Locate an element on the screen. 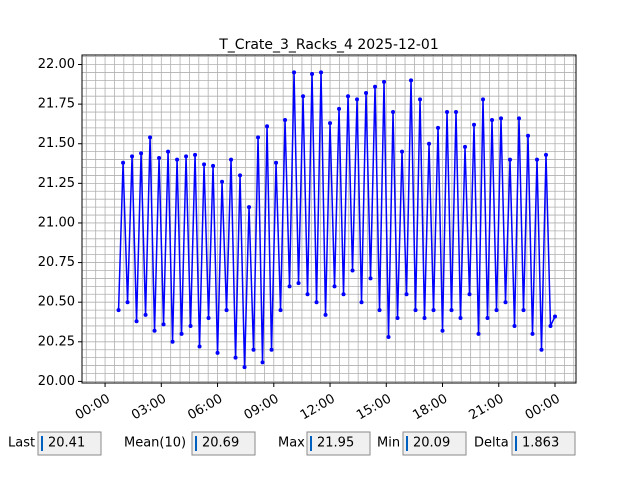 This screenshot has width=640, height=484. x-tick-label: 06:00 is located at coordinates (205, 408).